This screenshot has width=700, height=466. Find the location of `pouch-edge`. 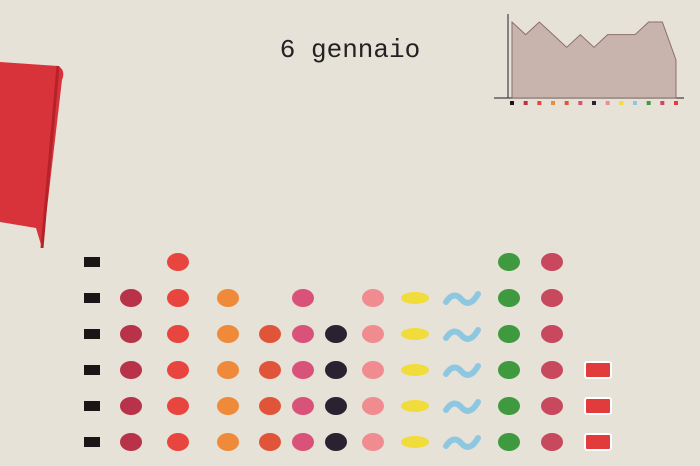

pouch-edge is located at coordinates (50, 157).